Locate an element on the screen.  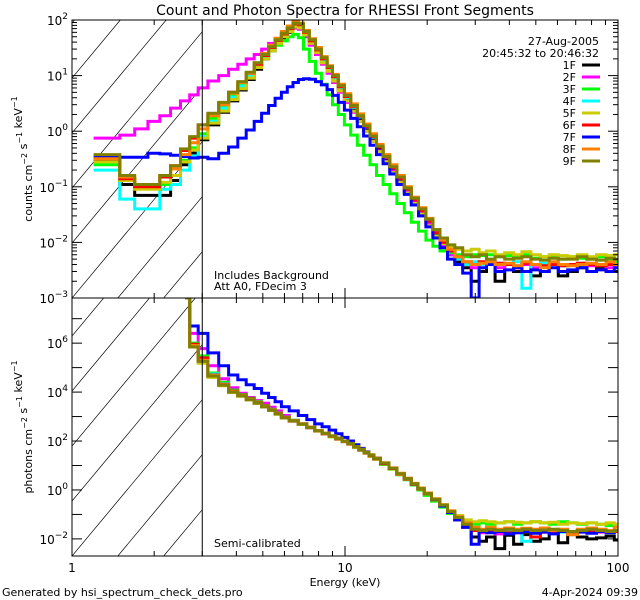
y-tick-label: 10⁻³ is located at coordinates (53, 298).